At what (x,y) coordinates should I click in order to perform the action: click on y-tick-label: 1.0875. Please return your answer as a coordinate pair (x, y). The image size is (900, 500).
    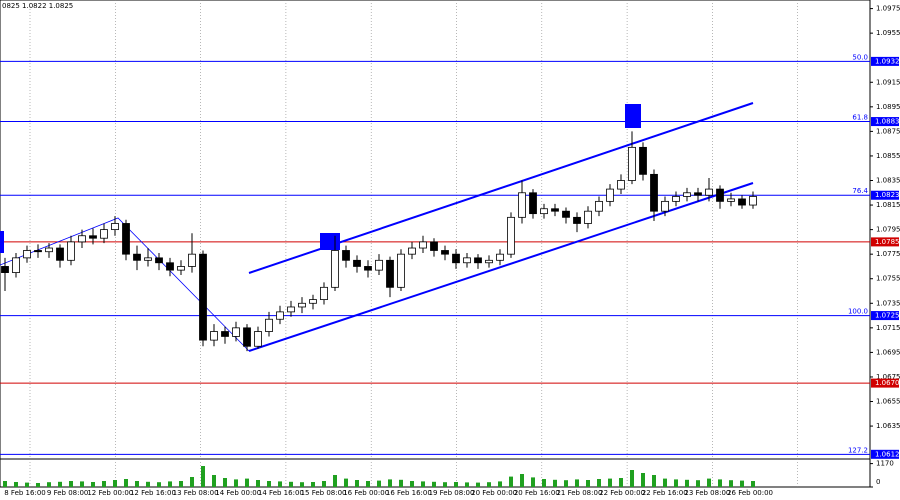
    Looking at the image, I should click on (888, 131).